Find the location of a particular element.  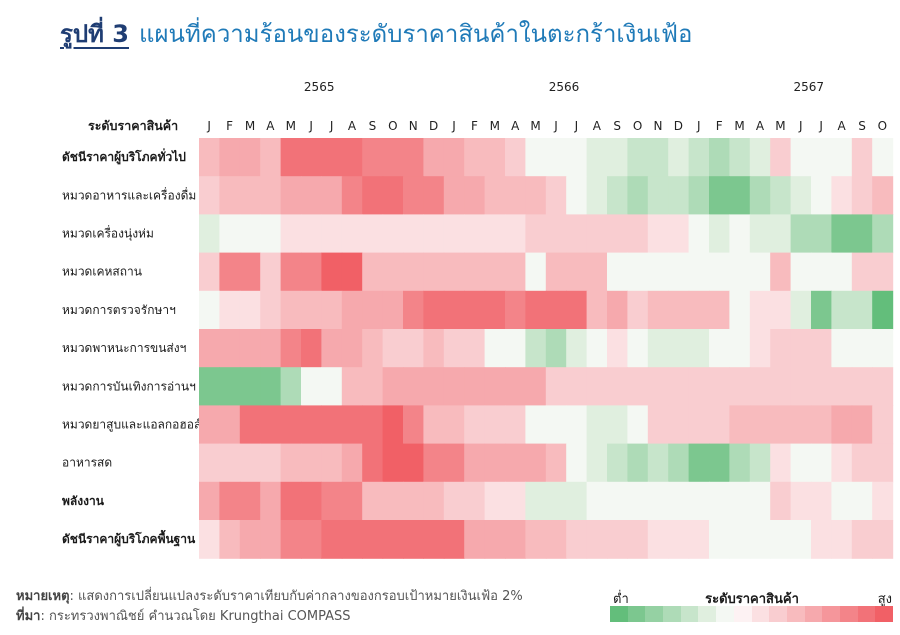

row-label: ดัชนีราคาผู้บริโภคทั่วไป is located at coordinates (124, 156).